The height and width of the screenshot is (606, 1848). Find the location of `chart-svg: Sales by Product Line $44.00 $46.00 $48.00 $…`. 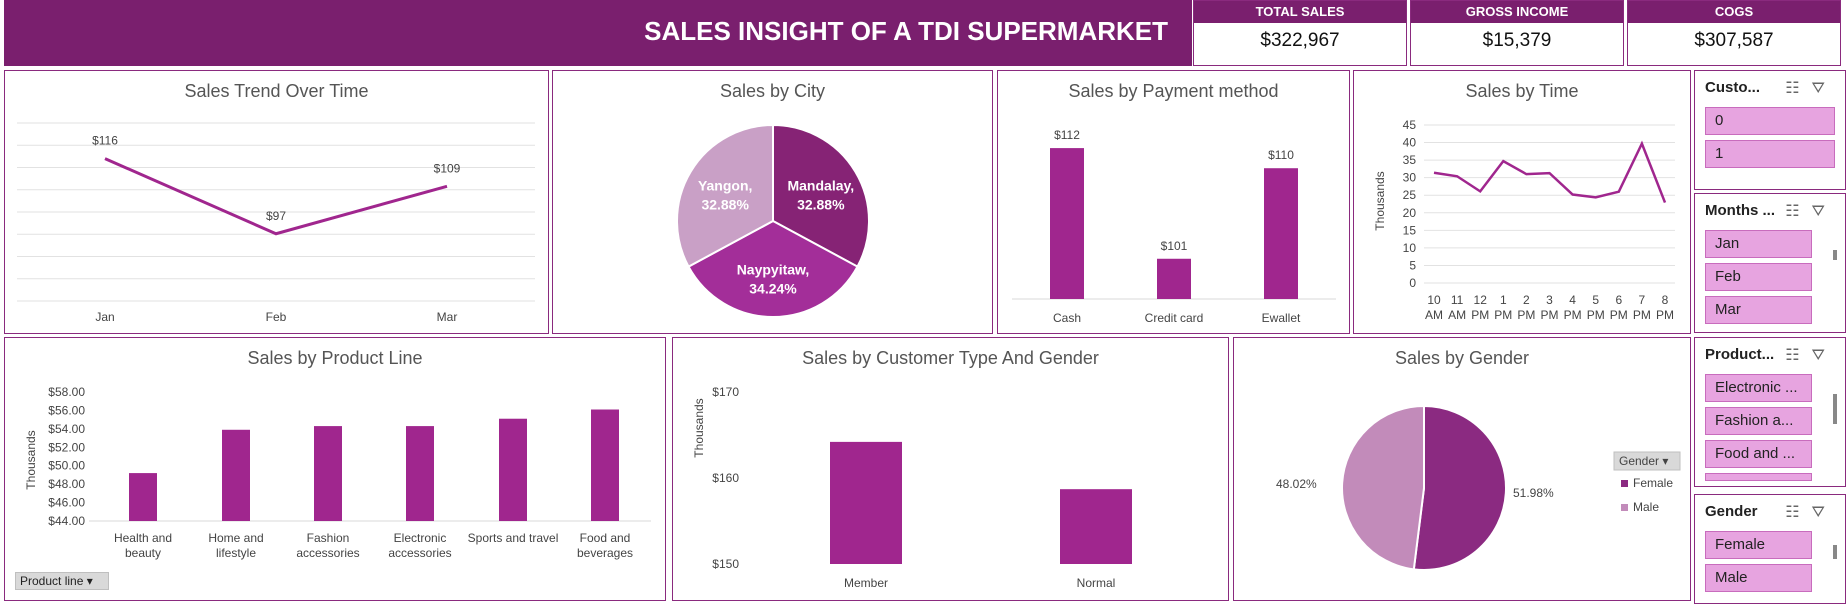

chart-svg: Sales by Product Line $44.00 $46.00 $48.00 $… is located at coordinates (337, 454).